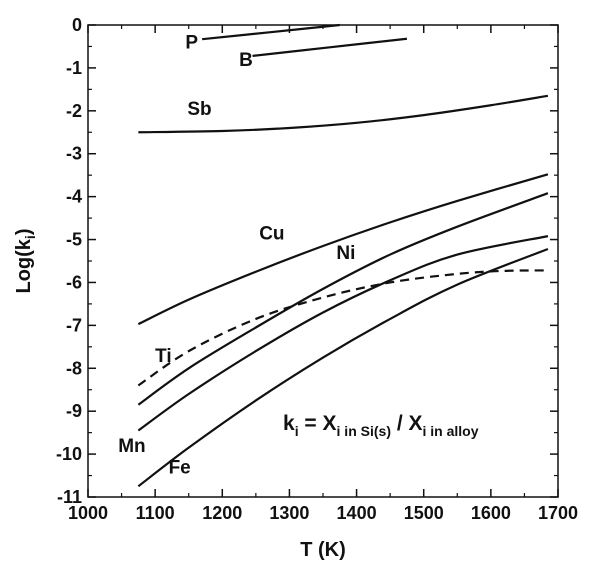 Image resolution: width=600 pixels, height=570 pixels. Describe the element at coordinates (199, 109) in the screenshot. I see `series-label-sb: Sb` at that location.